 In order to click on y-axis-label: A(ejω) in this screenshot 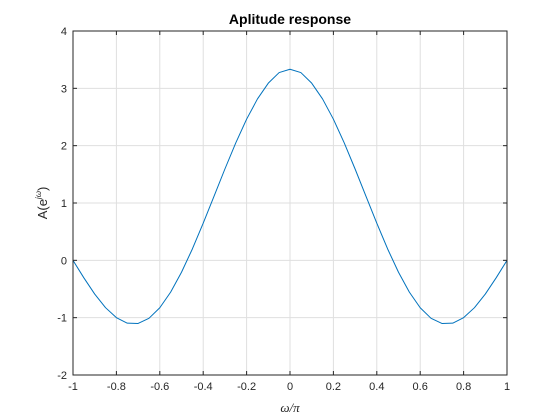, I will do `click(42, 203)`.